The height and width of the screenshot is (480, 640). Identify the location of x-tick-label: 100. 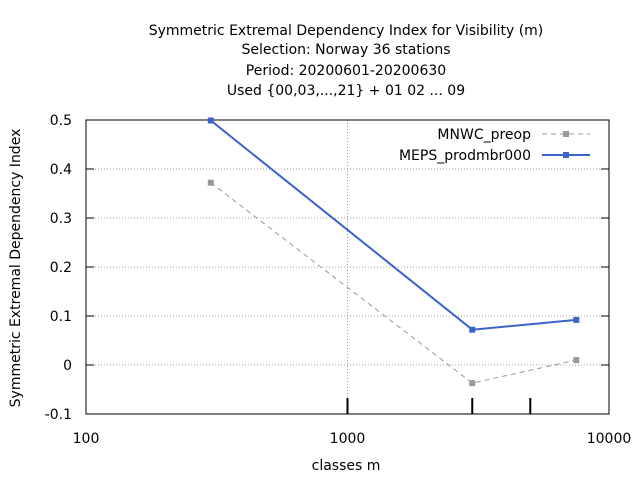
(86, 439).